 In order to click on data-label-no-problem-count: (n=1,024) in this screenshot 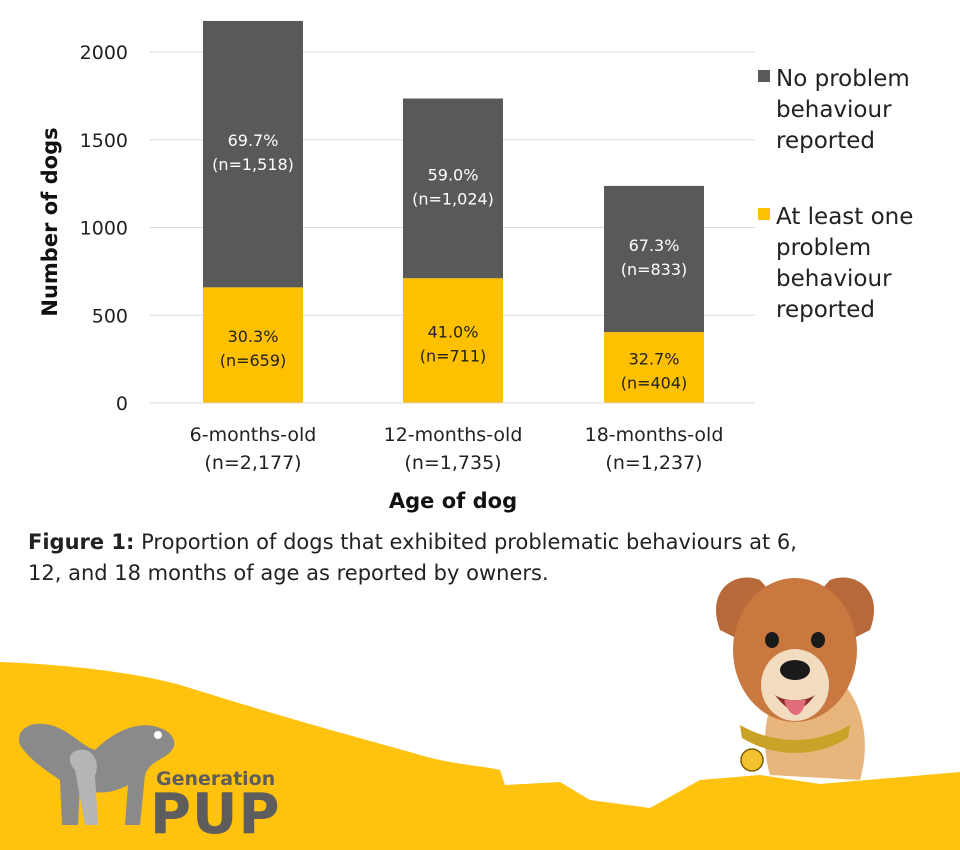, I will do `click(453, 198)`.